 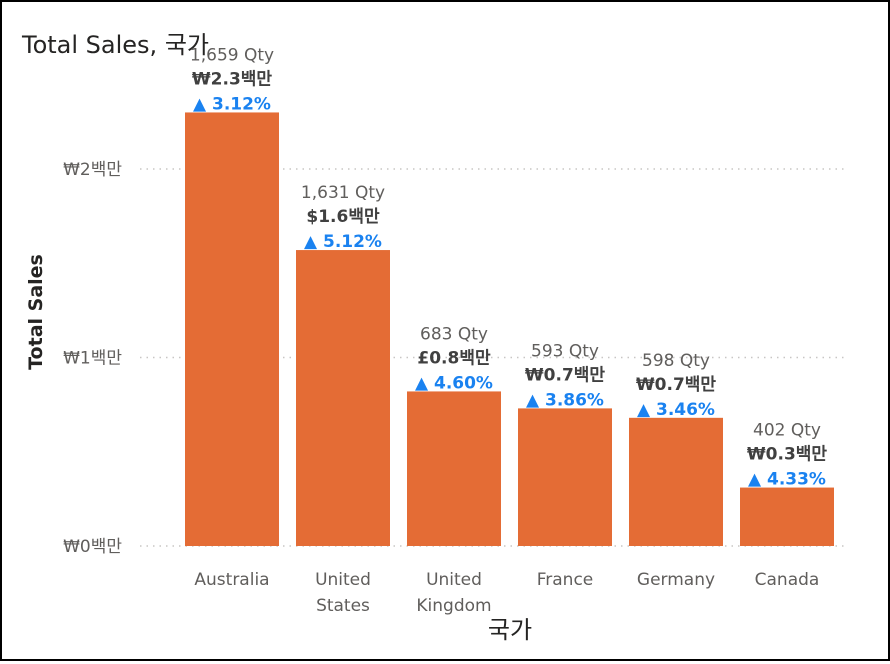 I want to click on growth-label: ▲ 4.60%, so click(x=454, y=383).